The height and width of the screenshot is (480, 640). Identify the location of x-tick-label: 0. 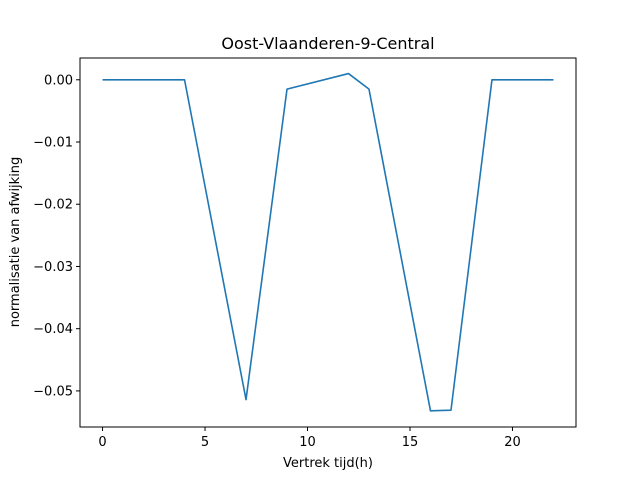
(102, 442).